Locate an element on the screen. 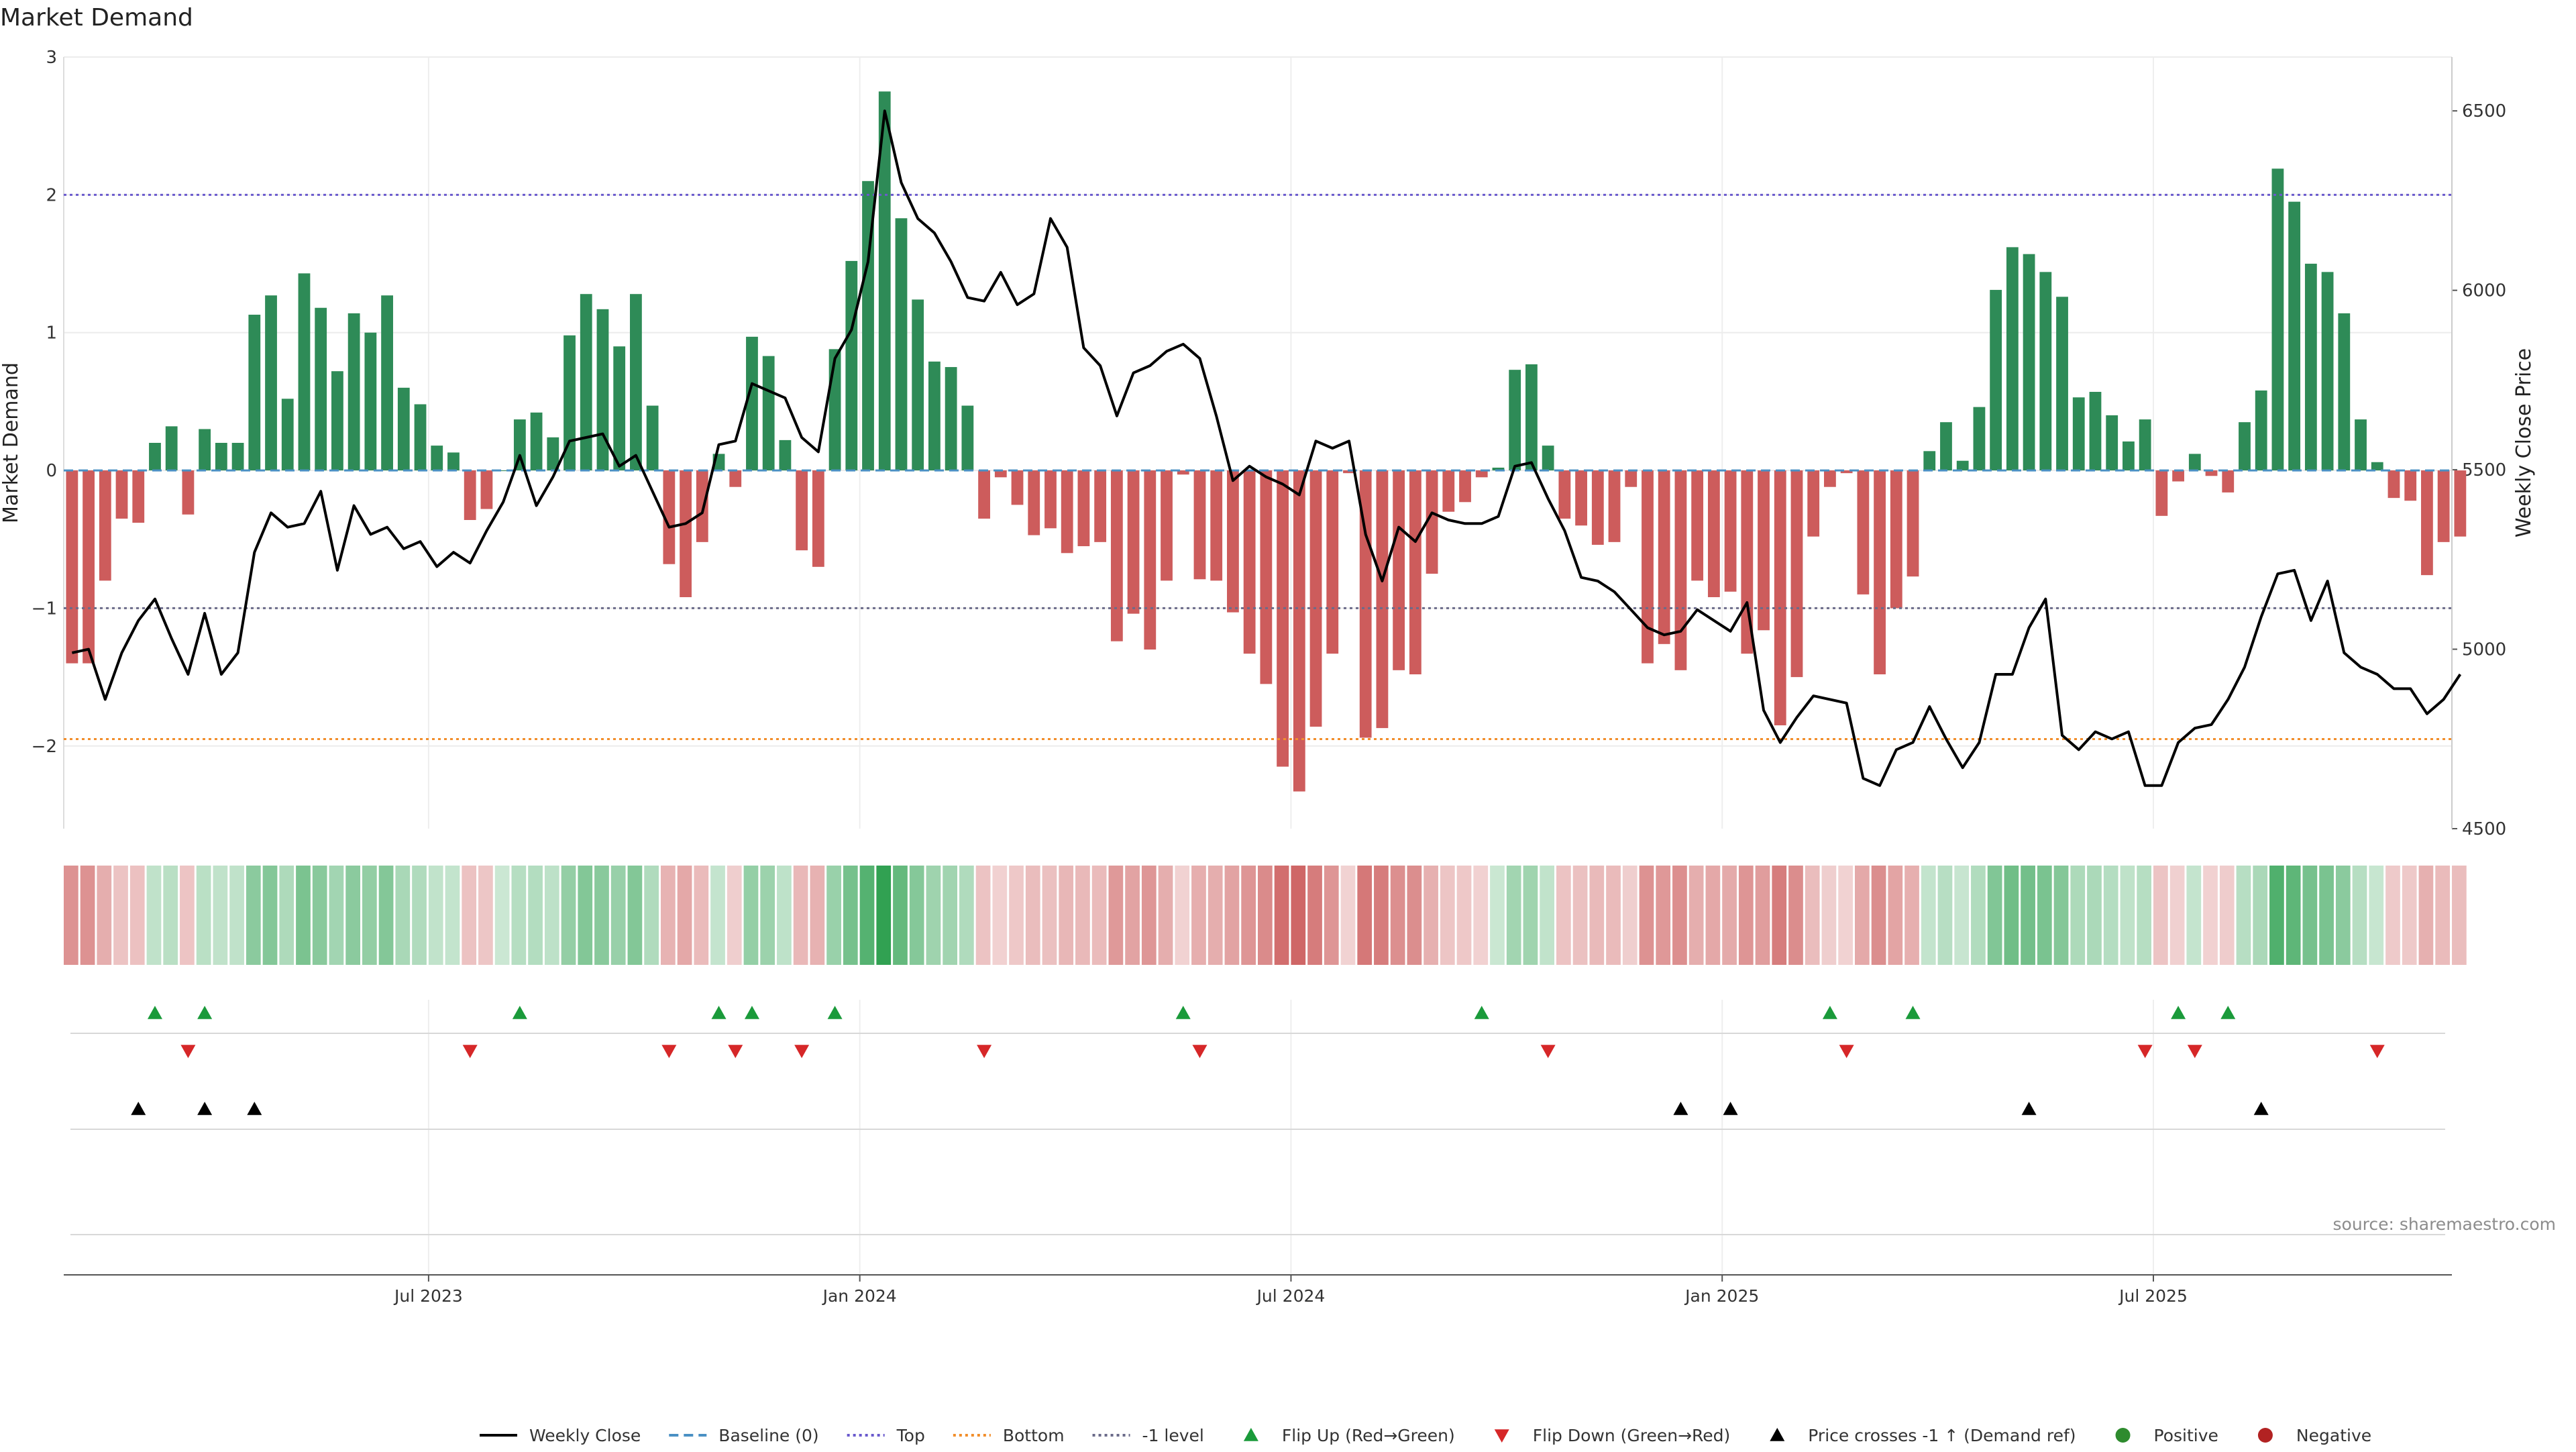  x-tick-label: Jul 2024 is located at coordinates (1291, 1296).